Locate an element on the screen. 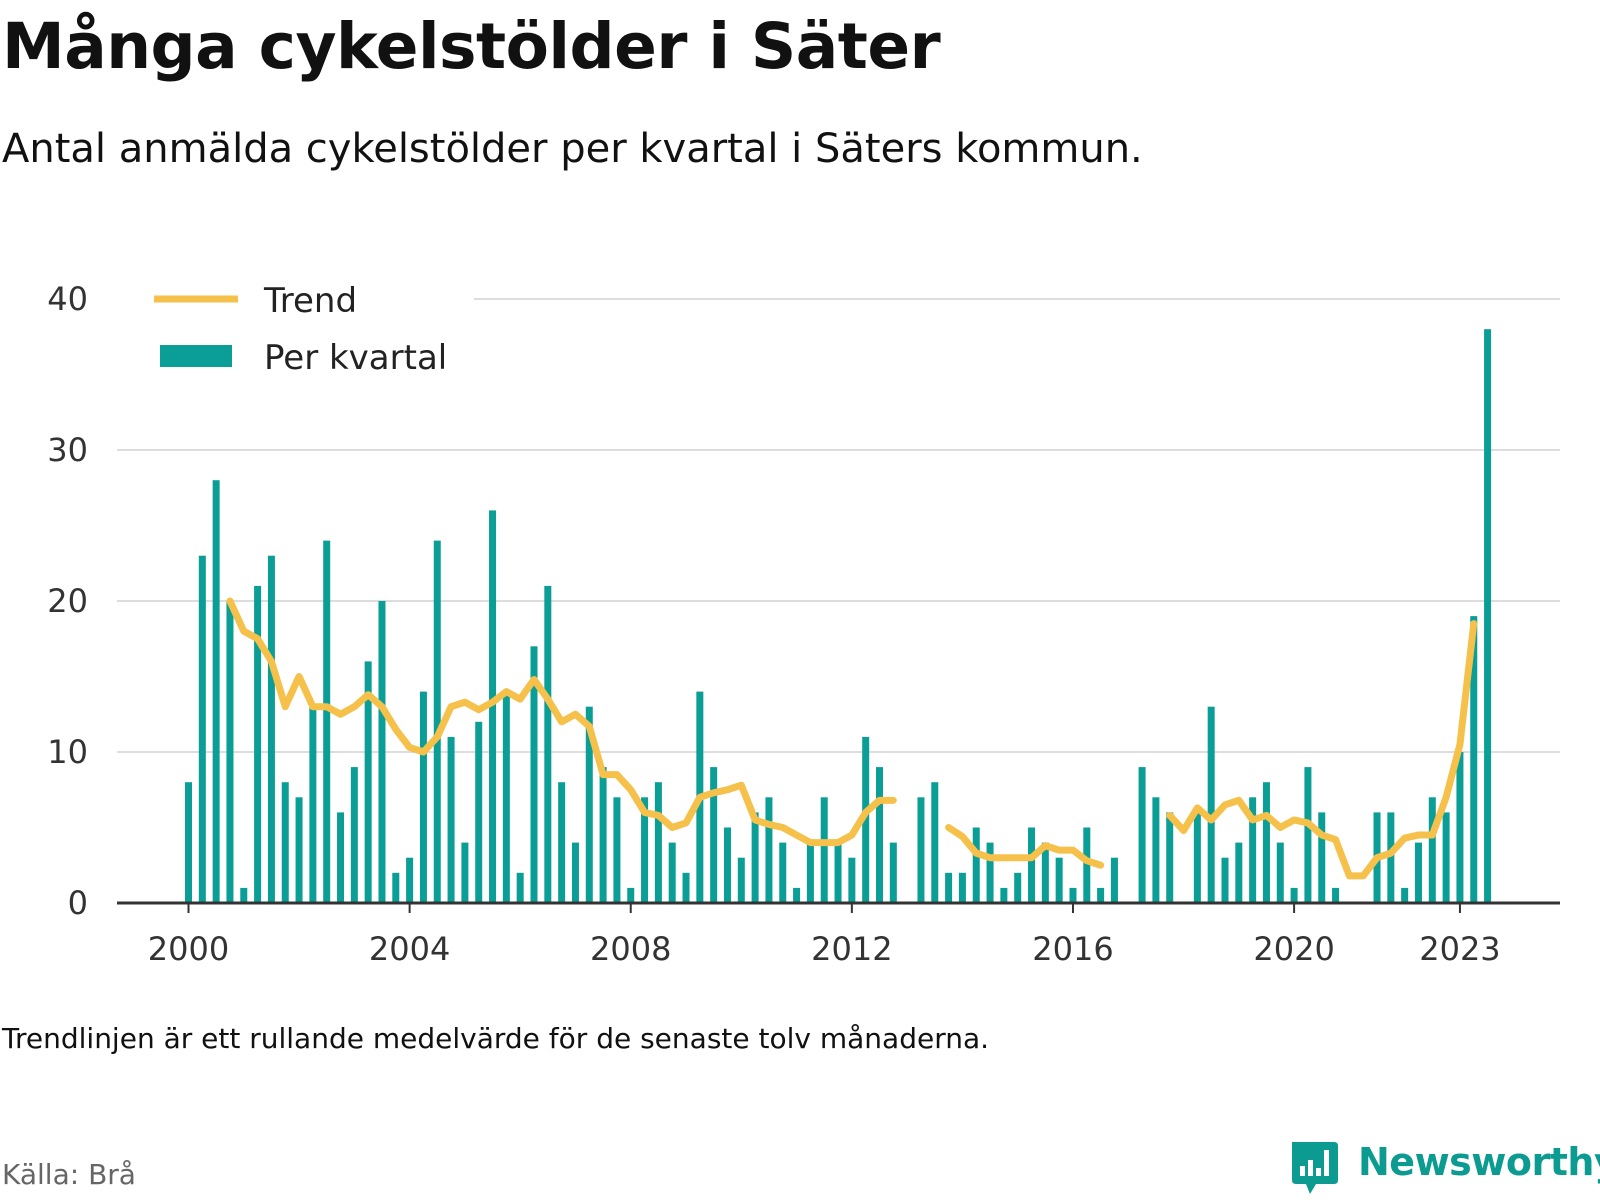 This screenshot has height=1200, width=1600. bar-2008Q4 is located at coordinates (672, 872).